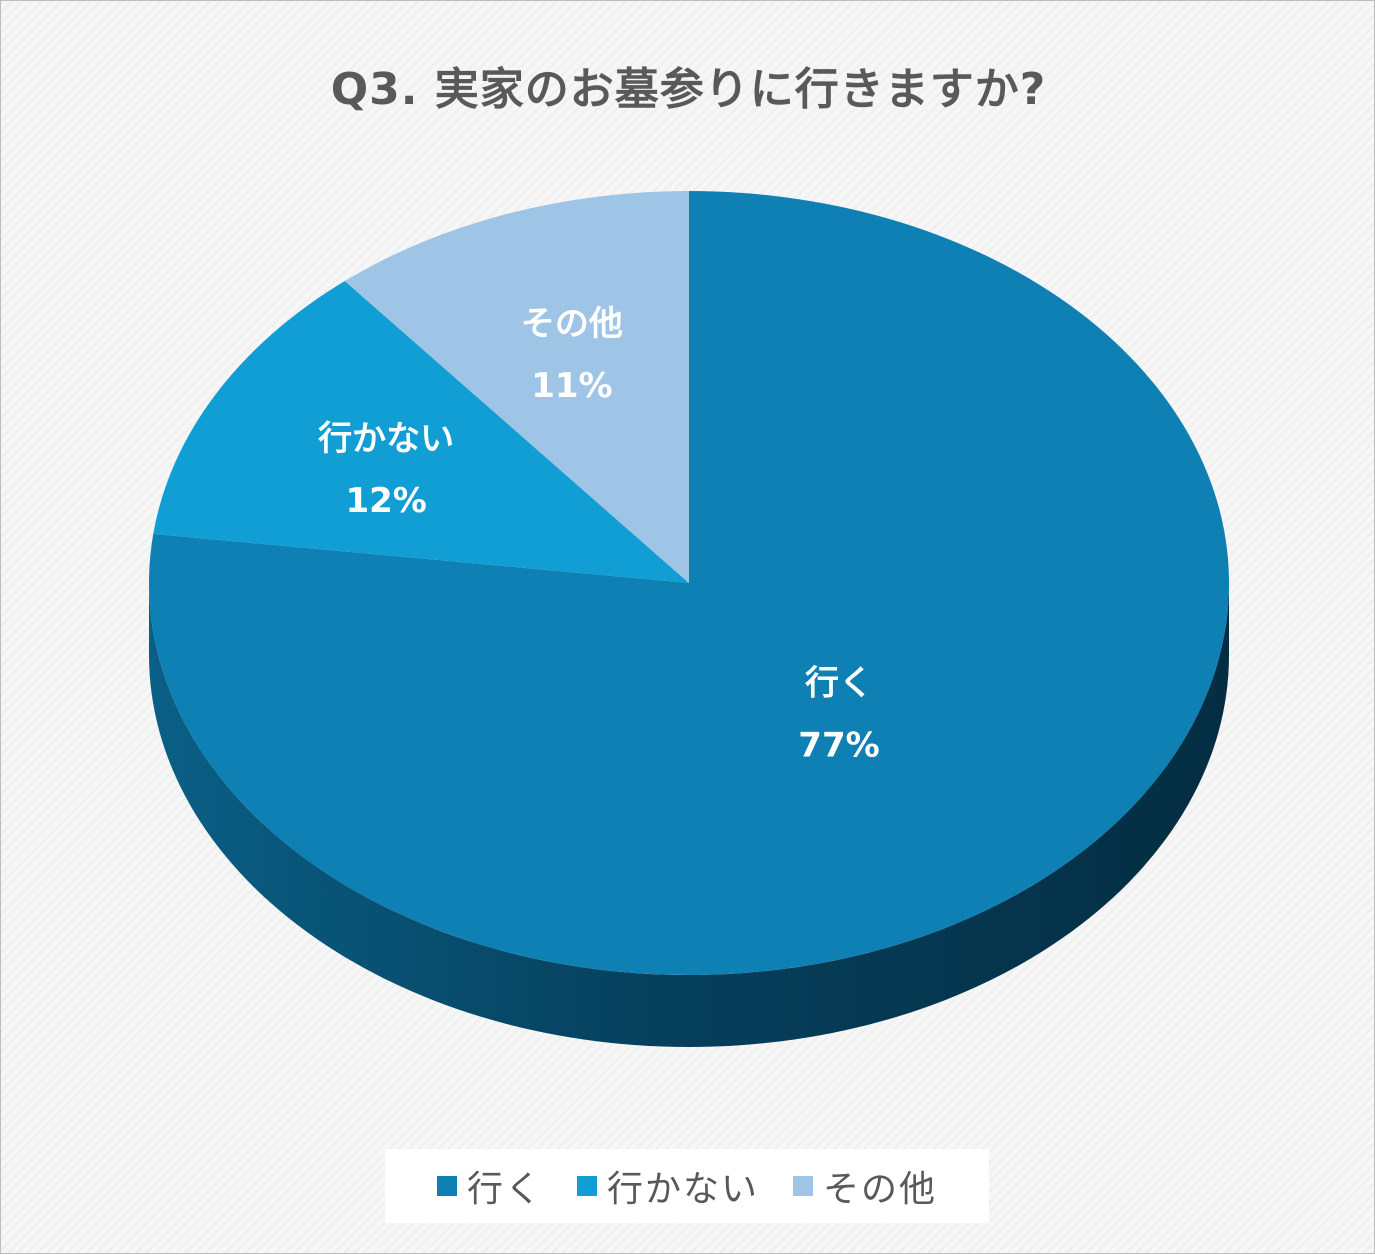  What do you see at coordinates (571, 386) in the screenshot?
I see `slice-value-label-3: 11%` at bounding box center [571, 386].